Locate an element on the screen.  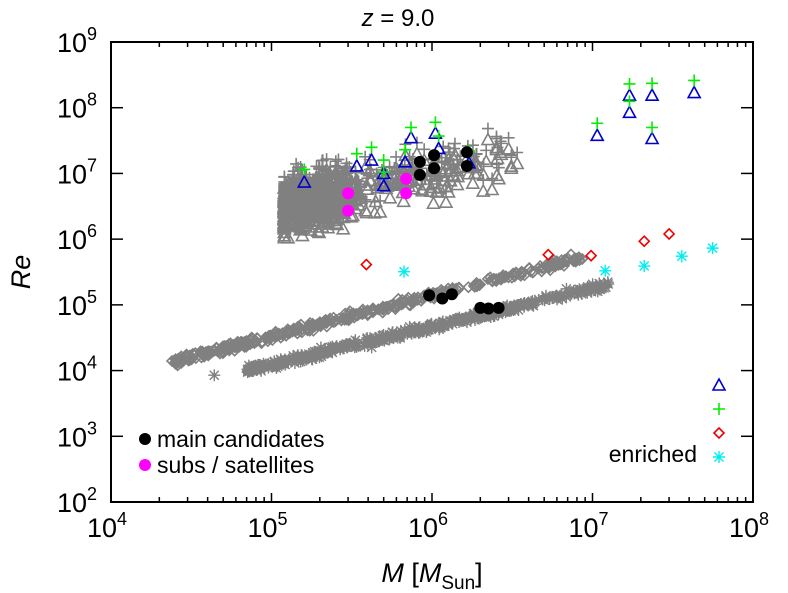
x-axis-label-close: ] is located at coordinates (479, 573).